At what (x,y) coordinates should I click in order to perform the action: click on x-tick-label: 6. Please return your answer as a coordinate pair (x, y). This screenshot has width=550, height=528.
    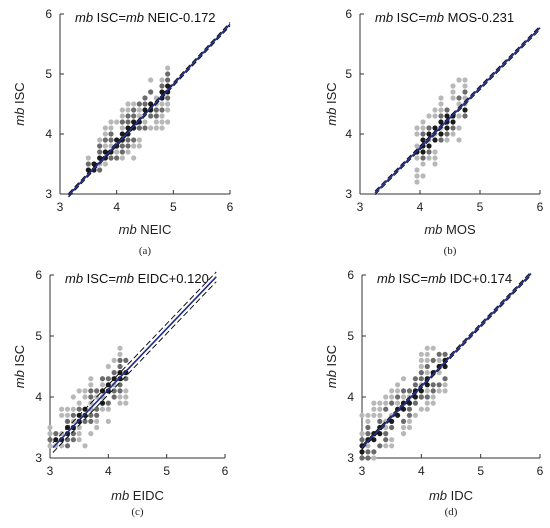
    Looking at the image, I should click on (225, 471).